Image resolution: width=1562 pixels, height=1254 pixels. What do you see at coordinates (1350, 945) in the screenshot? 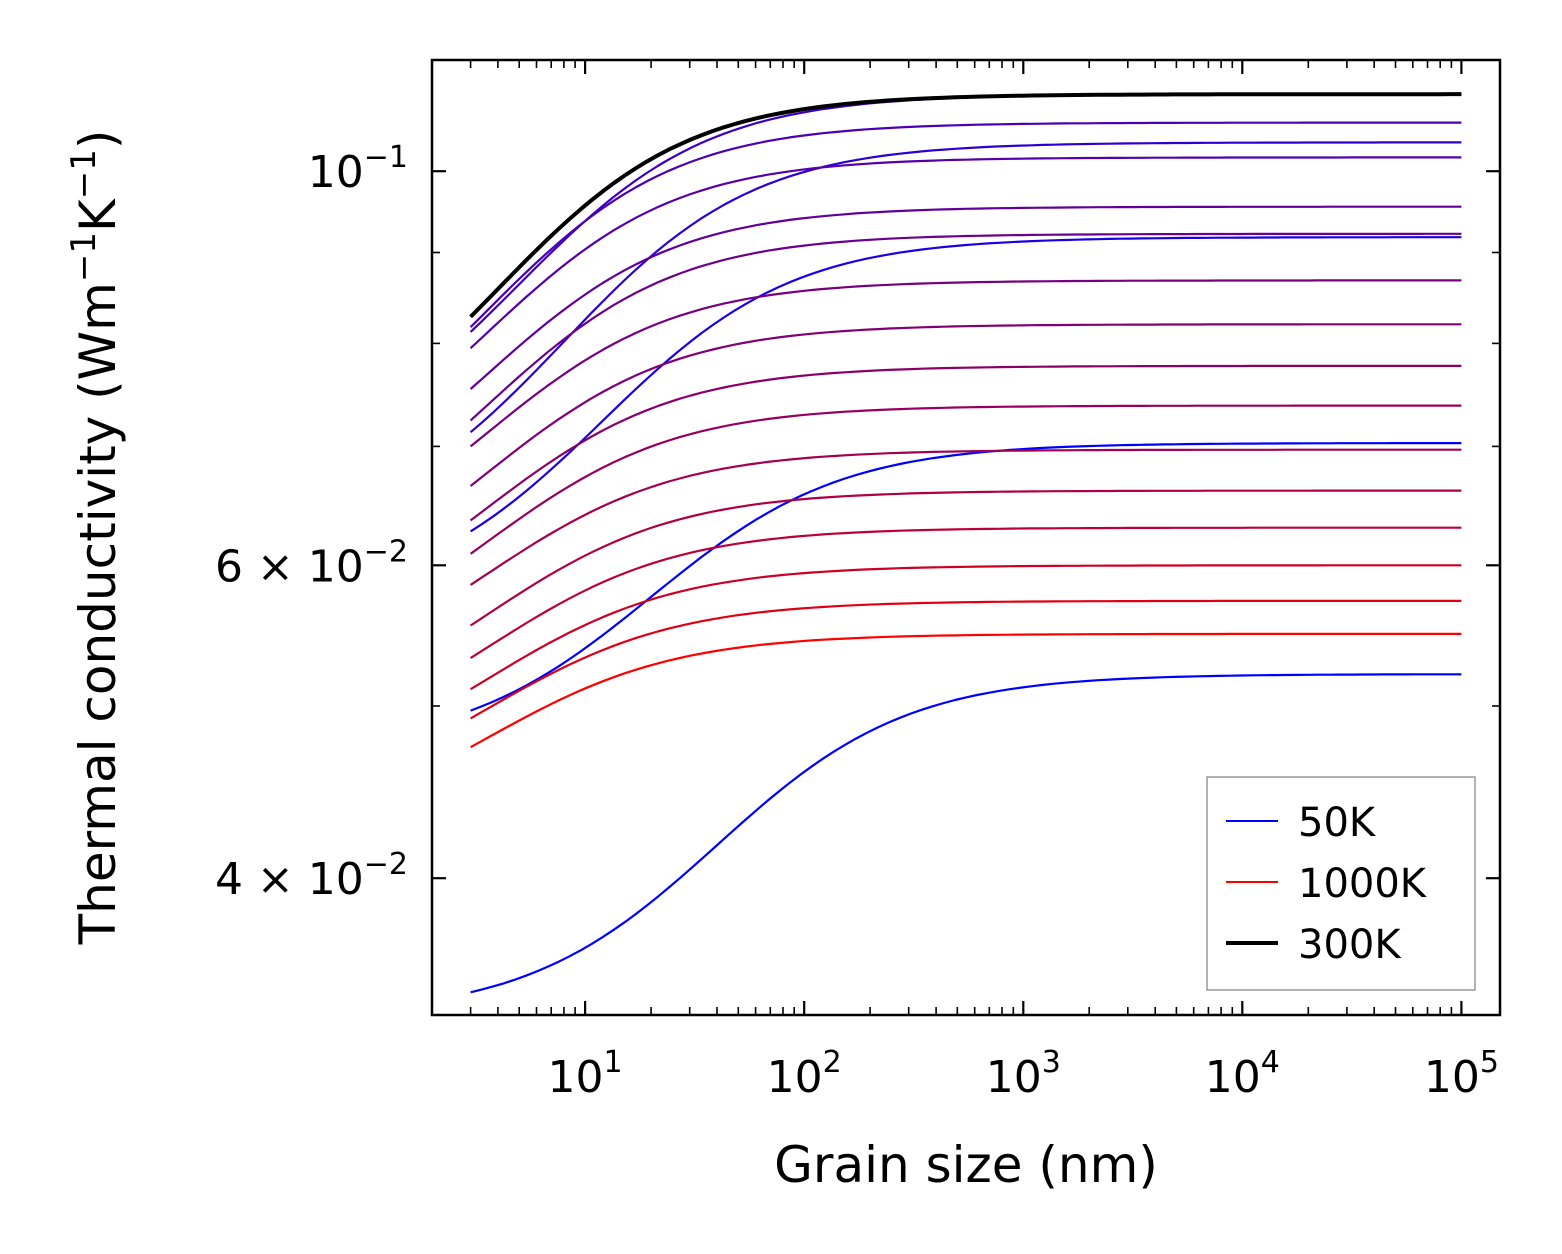
I see `legend-label-300k: 300K` at bounding box center [1350, 945].